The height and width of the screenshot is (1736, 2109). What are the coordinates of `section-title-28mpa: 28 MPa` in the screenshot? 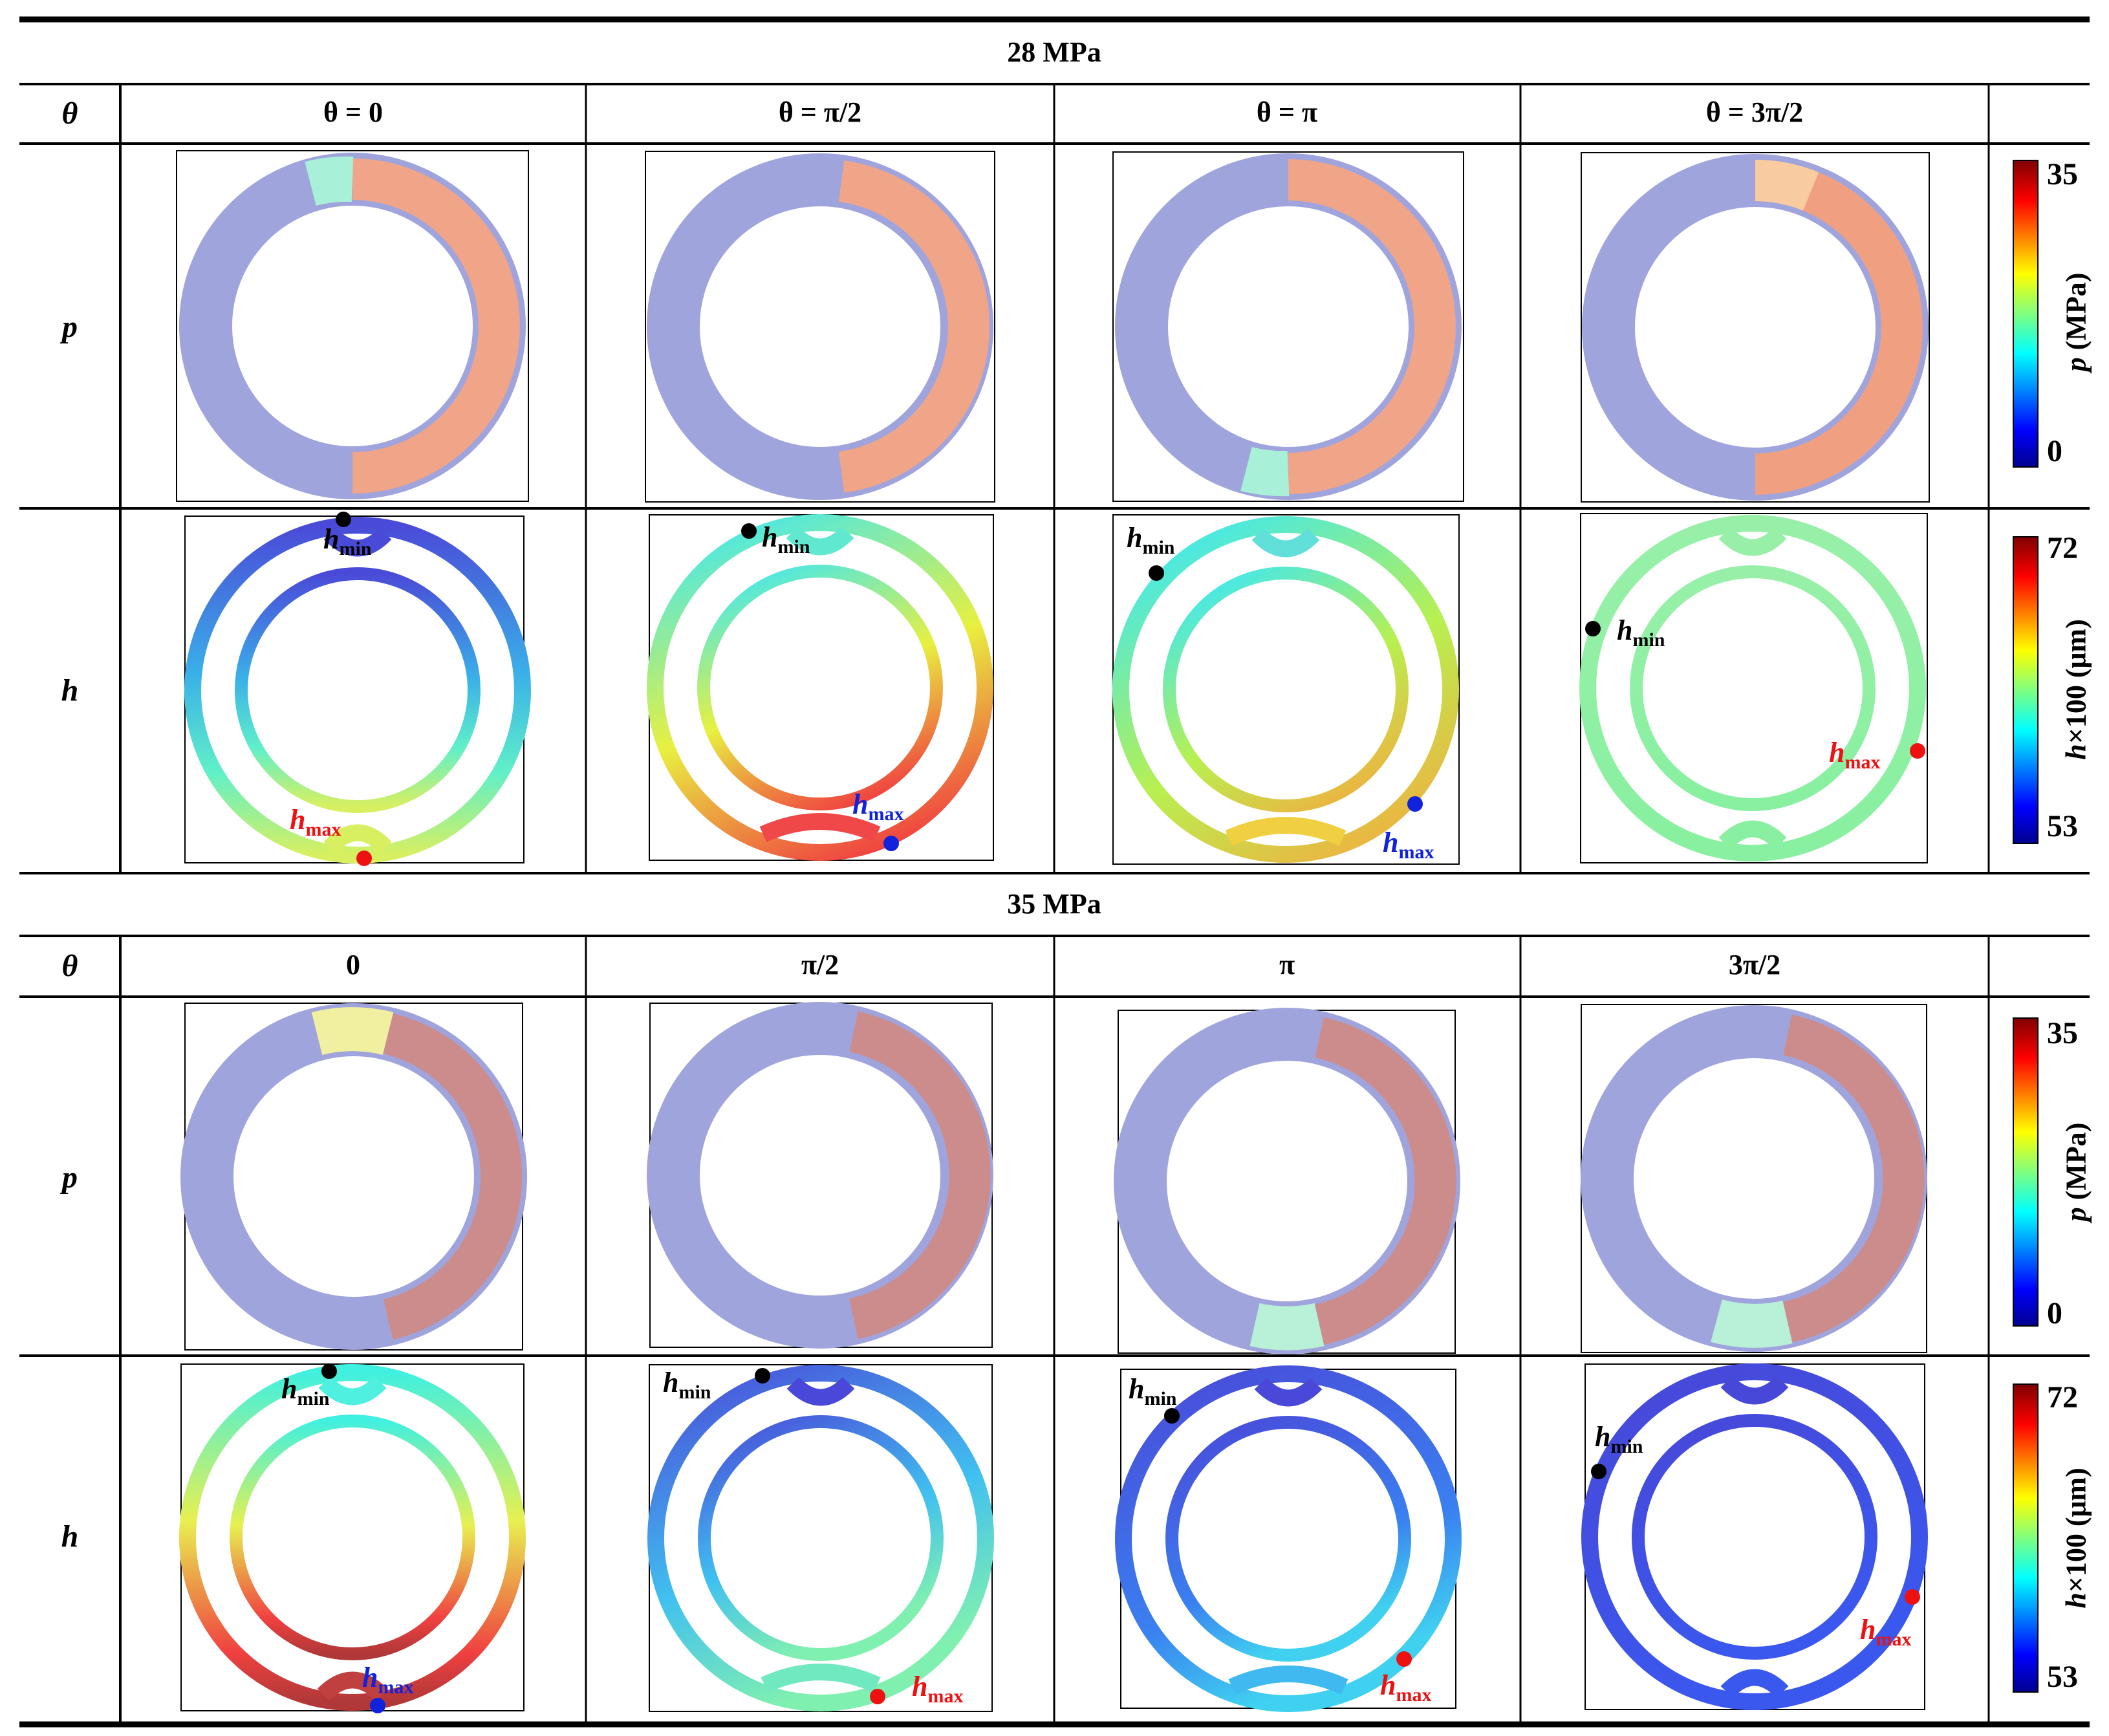 It's located at (1054, 52).